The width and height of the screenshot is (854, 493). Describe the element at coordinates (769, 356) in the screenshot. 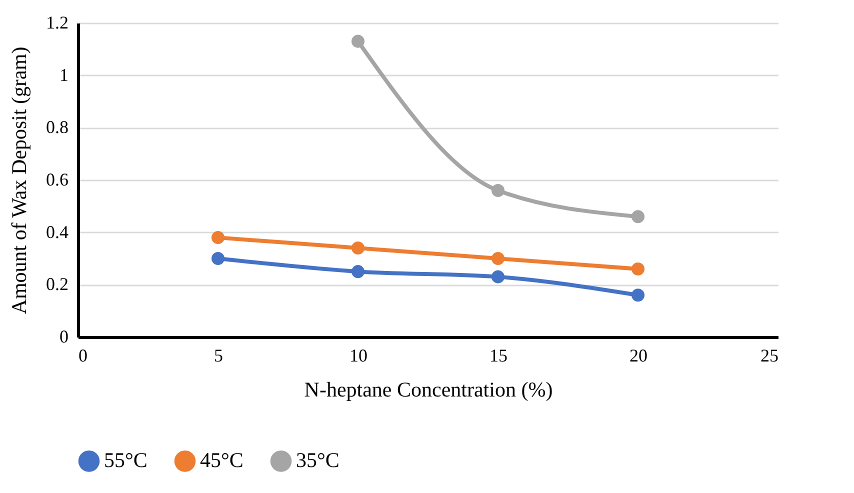

I see `x-tick-label: 25` at that location.